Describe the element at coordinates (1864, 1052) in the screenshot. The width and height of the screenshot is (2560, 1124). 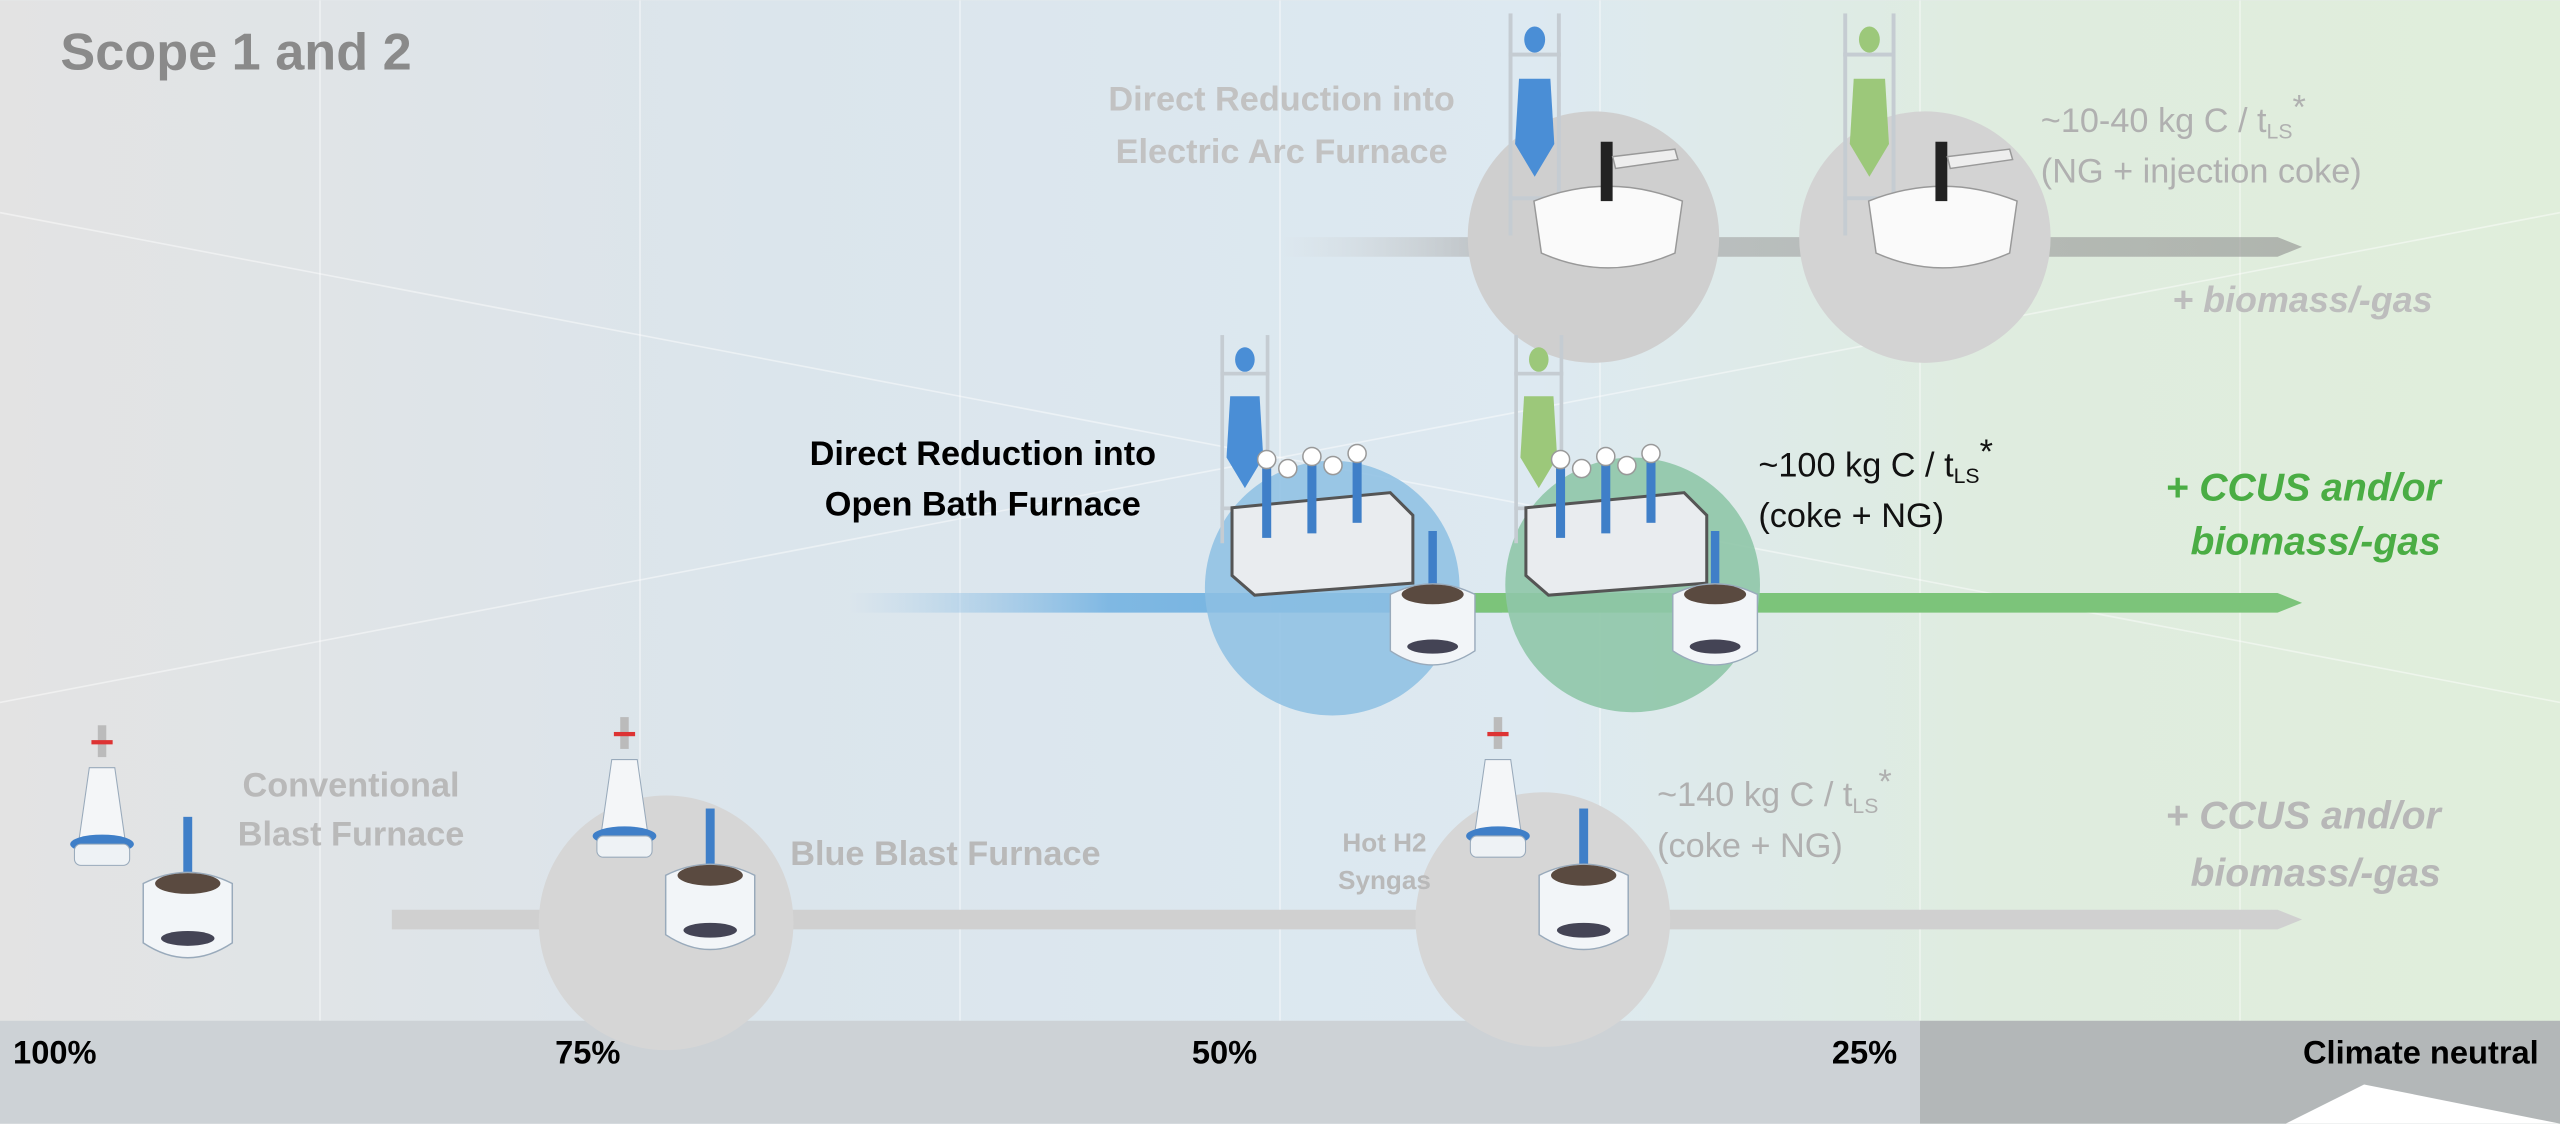
I see `axis-label: 25%` at that location.